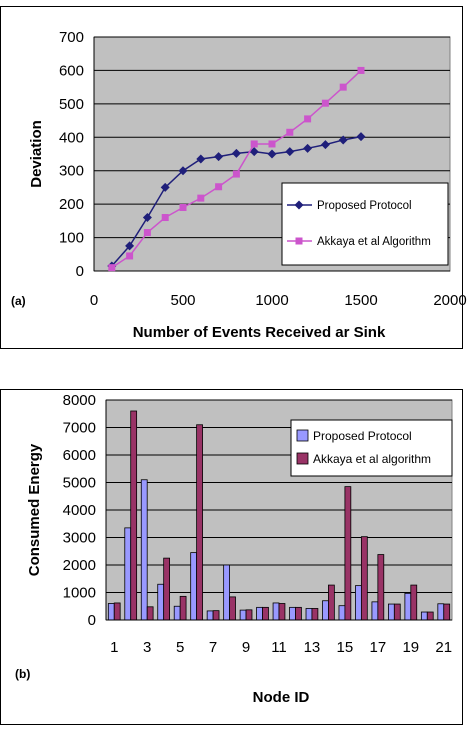 The height and width of the screenshot is (730, 470). I want to click on x-axis-label: Number of Events Received ar Sink, so click(259, 332).